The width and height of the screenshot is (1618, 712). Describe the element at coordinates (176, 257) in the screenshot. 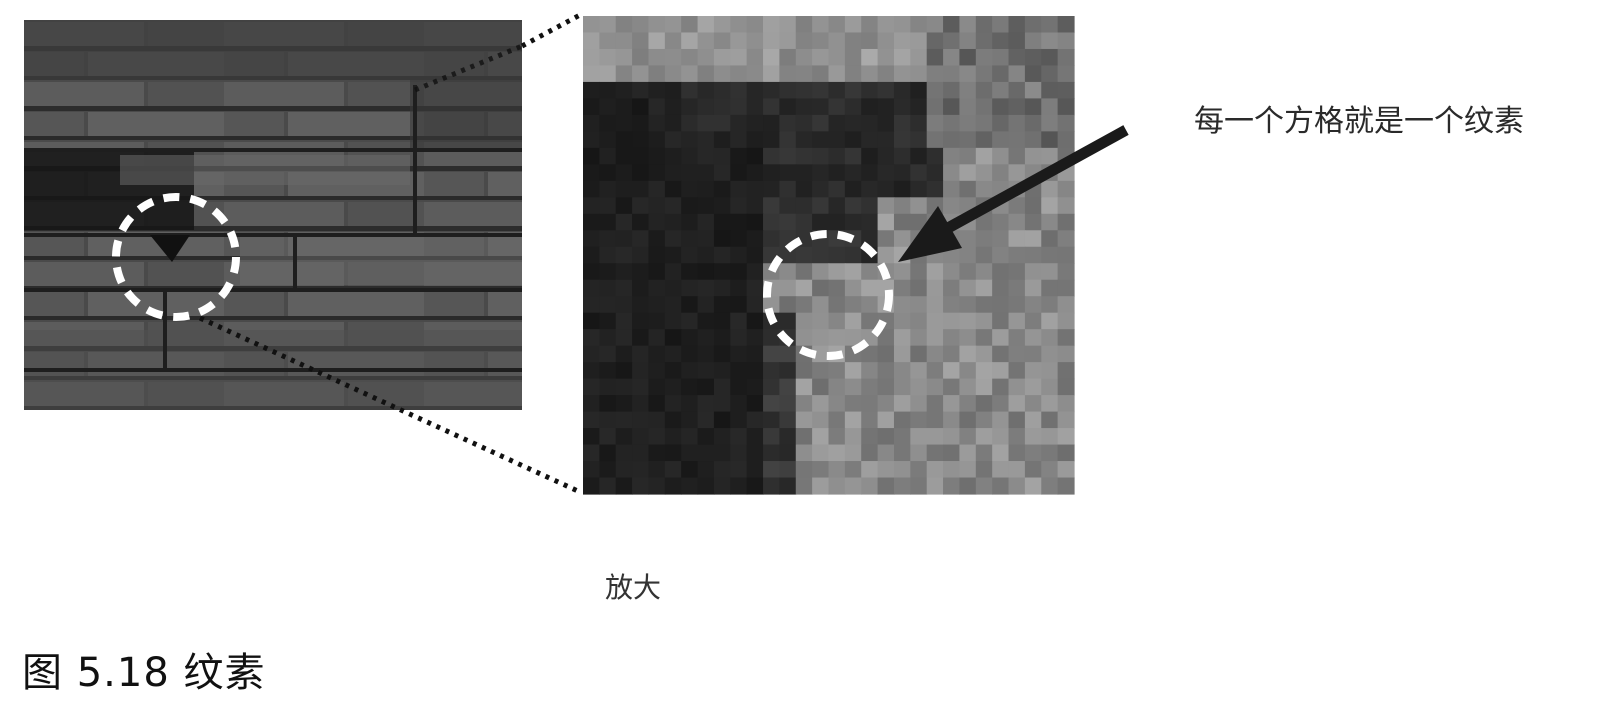

I see `selection-circle` at that location.